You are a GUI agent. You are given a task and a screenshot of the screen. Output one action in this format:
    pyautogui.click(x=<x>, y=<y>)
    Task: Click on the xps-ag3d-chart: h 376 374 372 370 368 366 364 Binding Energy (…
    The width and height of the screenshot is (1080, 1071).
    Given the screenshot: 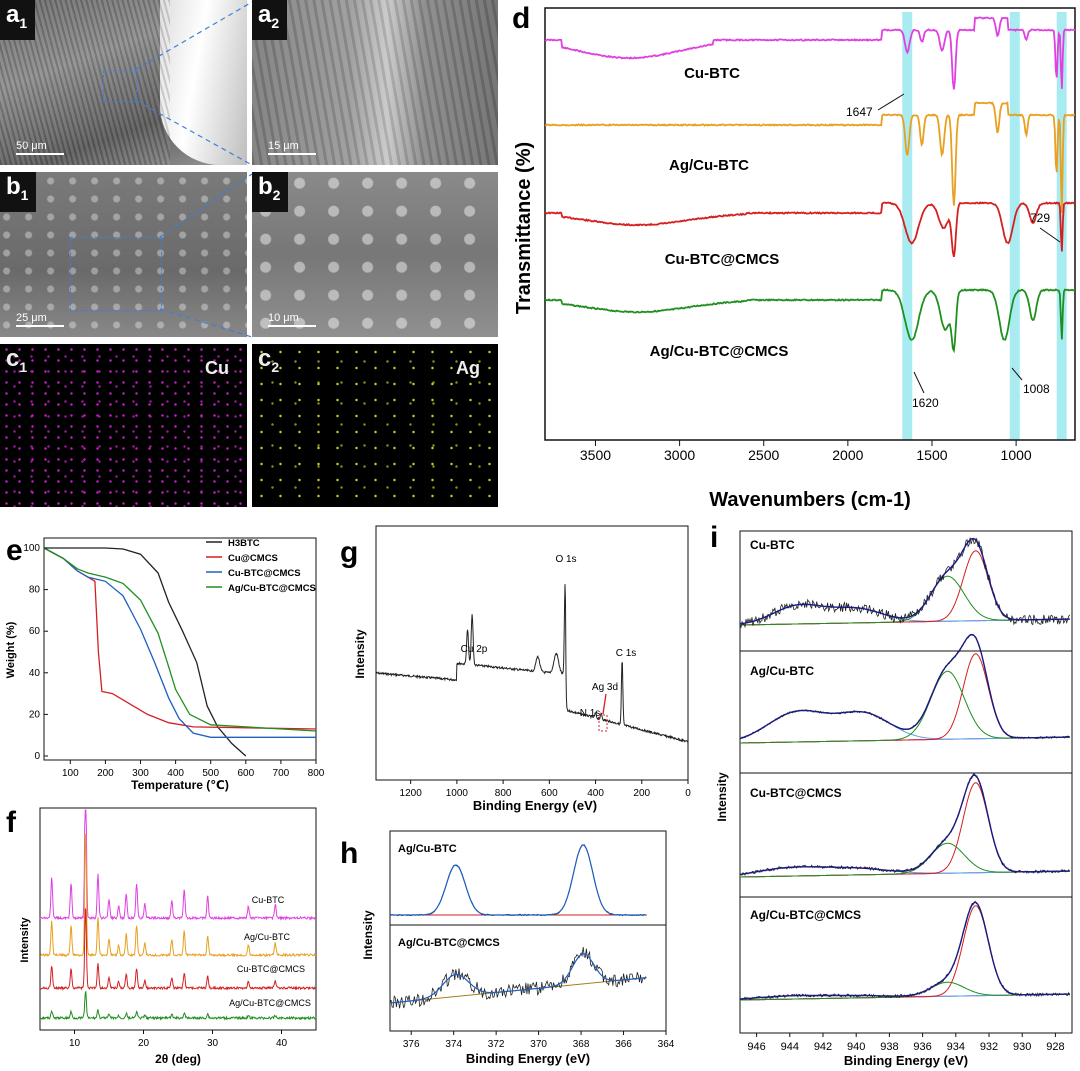 What is the action you would take?
    pyautogui.click(x=507, y=948)
    